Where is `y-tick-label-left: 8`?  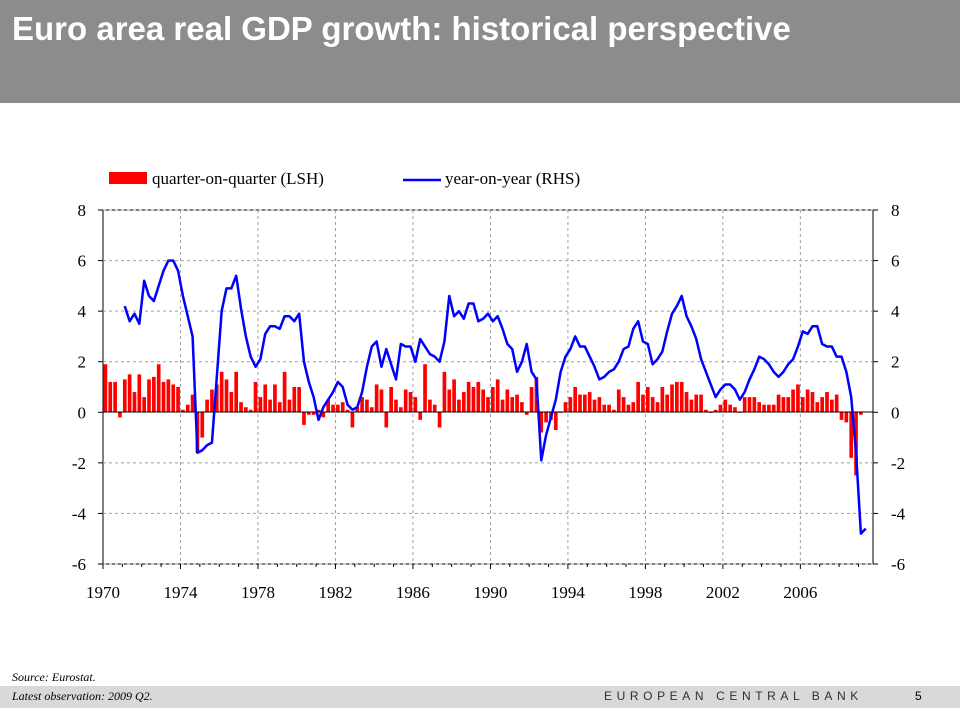 y-tick-label-left: 8 is located at coordinates (82, 210).